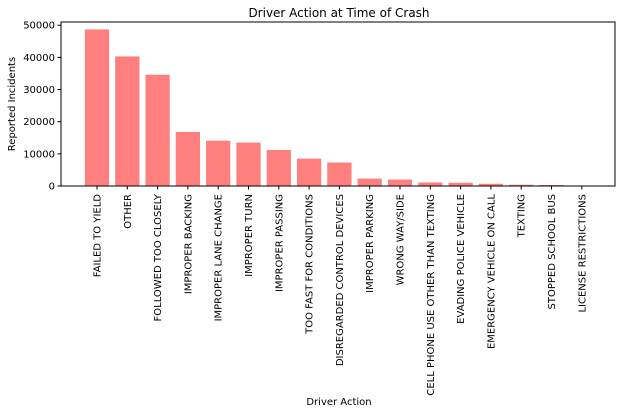 The image size is (628, 414). Describe the element at coordinates (219, 257) in the screenshot. I see `x-tick-label: IMPROPER LANE CHANGE` at that location.